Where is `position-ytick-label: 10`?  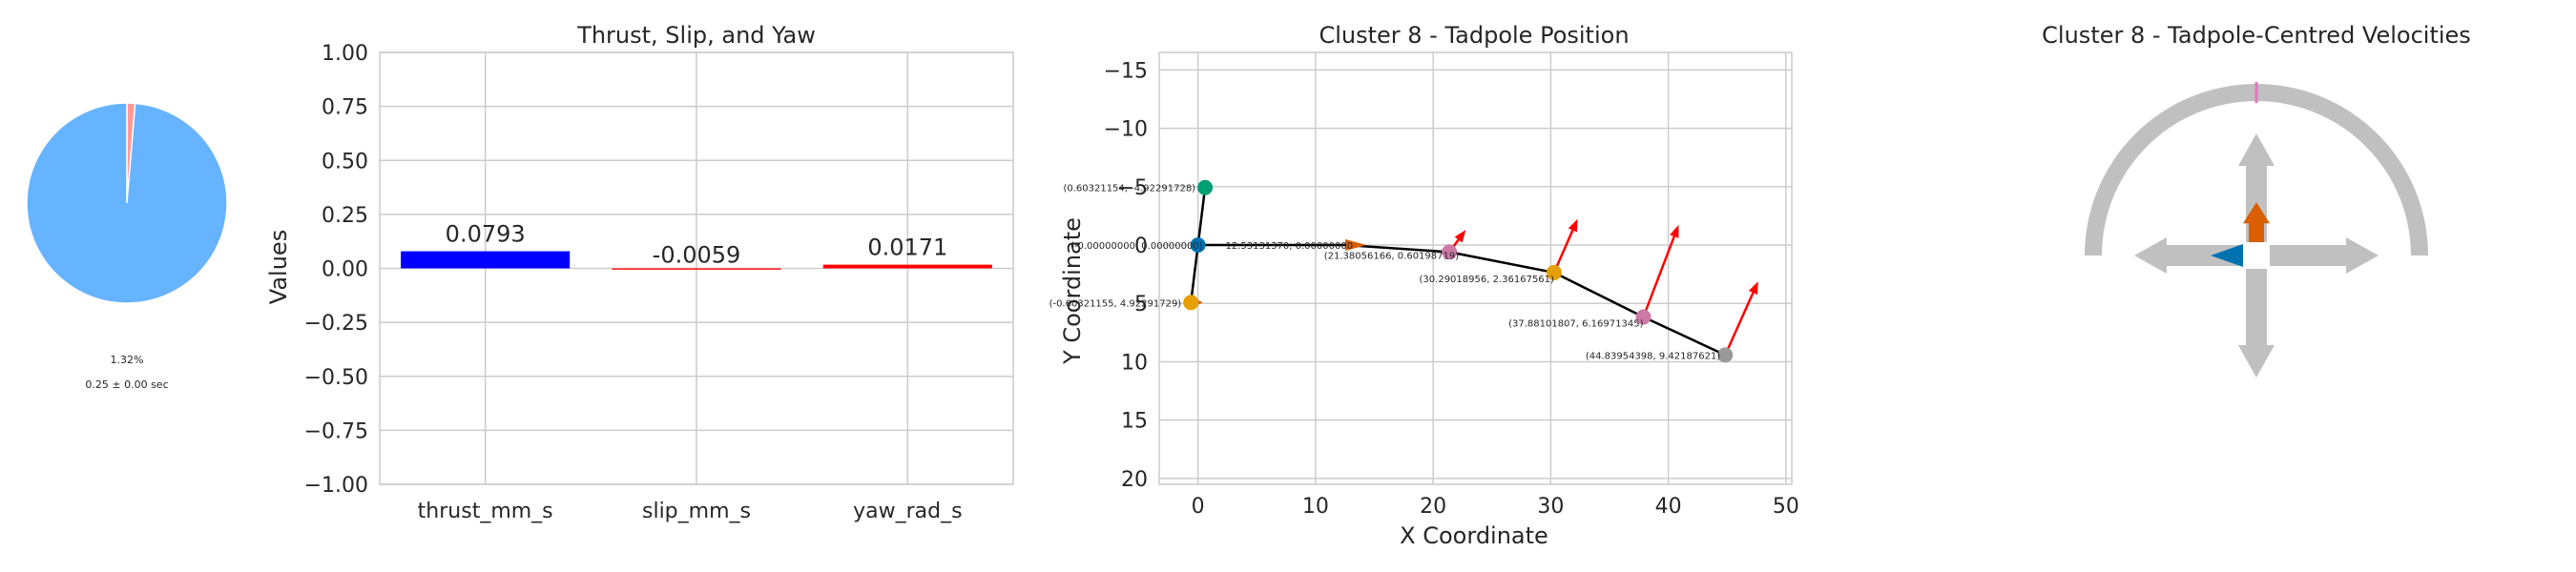 position-ytick-label: 10 is located at coordinates (1134, 363).